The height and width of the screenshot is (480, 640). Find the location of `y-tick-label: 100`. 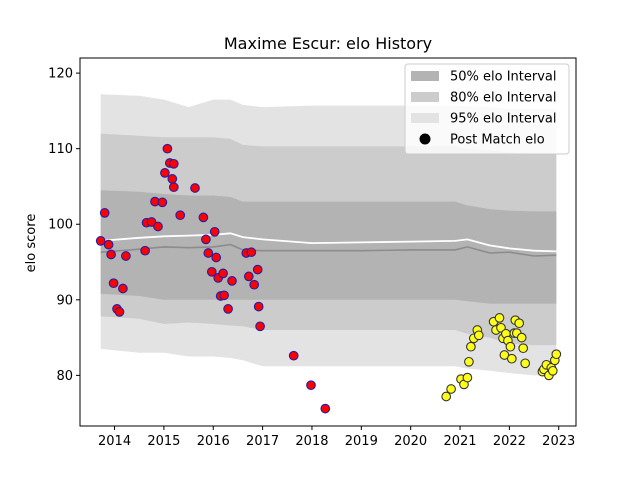

y-tick-label: 100 is located at coordinates (60, 225).